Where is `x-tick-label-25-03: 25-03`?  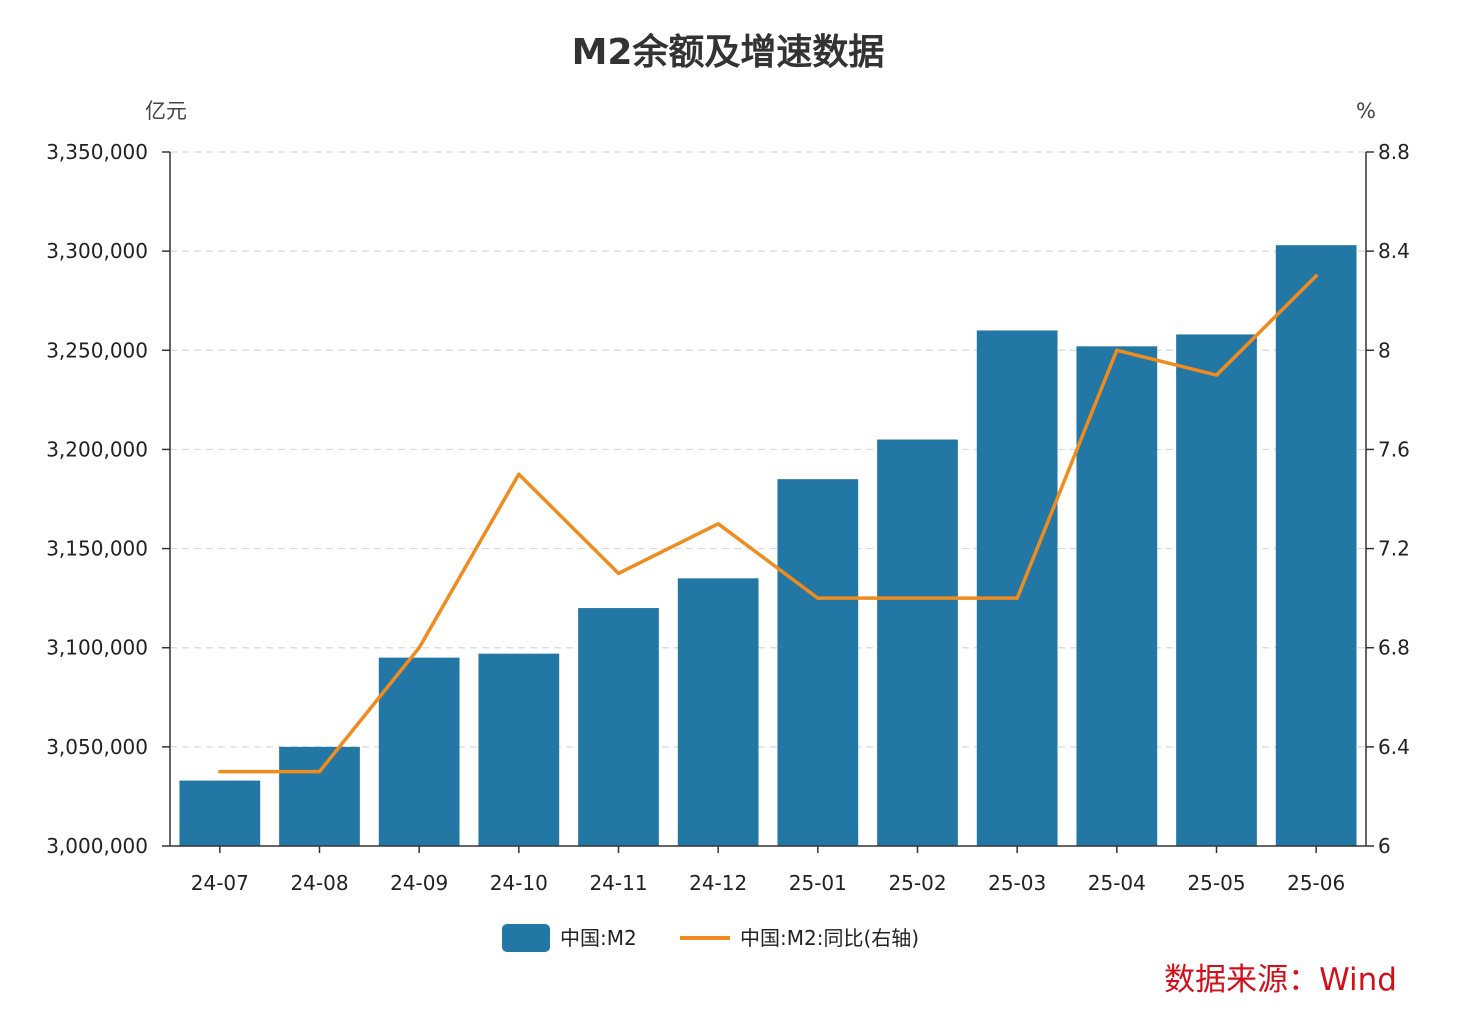 x-tick-label-25-03: 25-03 is located at coordinates (1017, 883).